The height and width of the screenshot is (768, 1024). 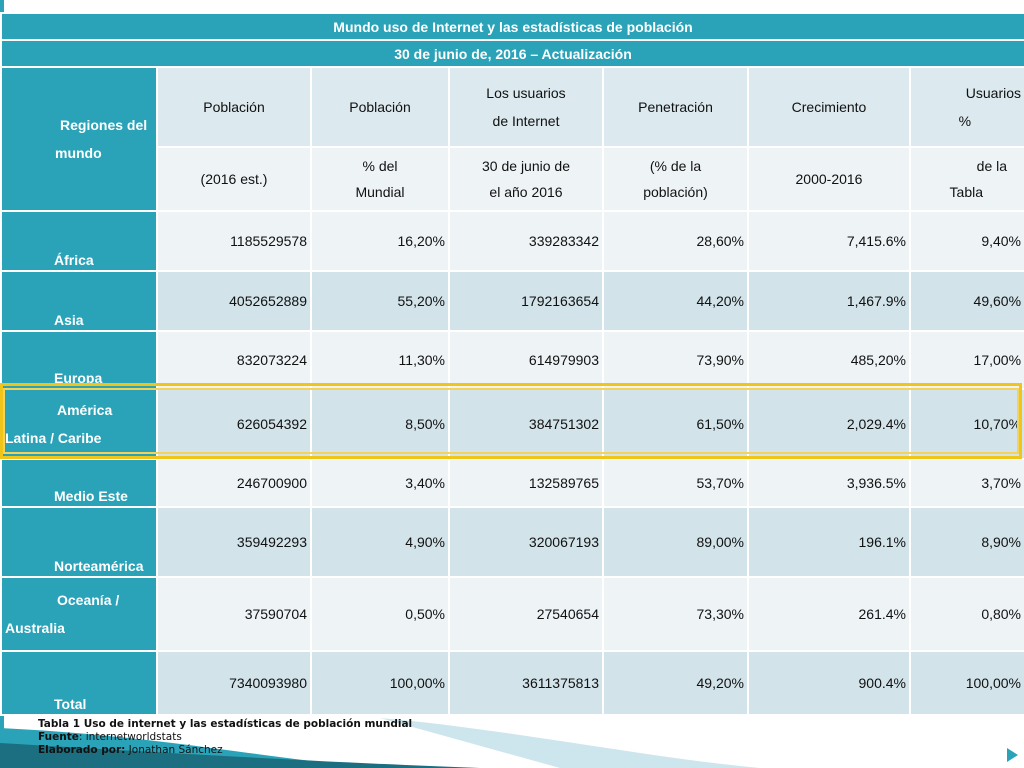 What do you see at coordinates (829, 241) in the screenshot?
I see `value-cell: 7,415.6%` at bounding box center [829, 241].